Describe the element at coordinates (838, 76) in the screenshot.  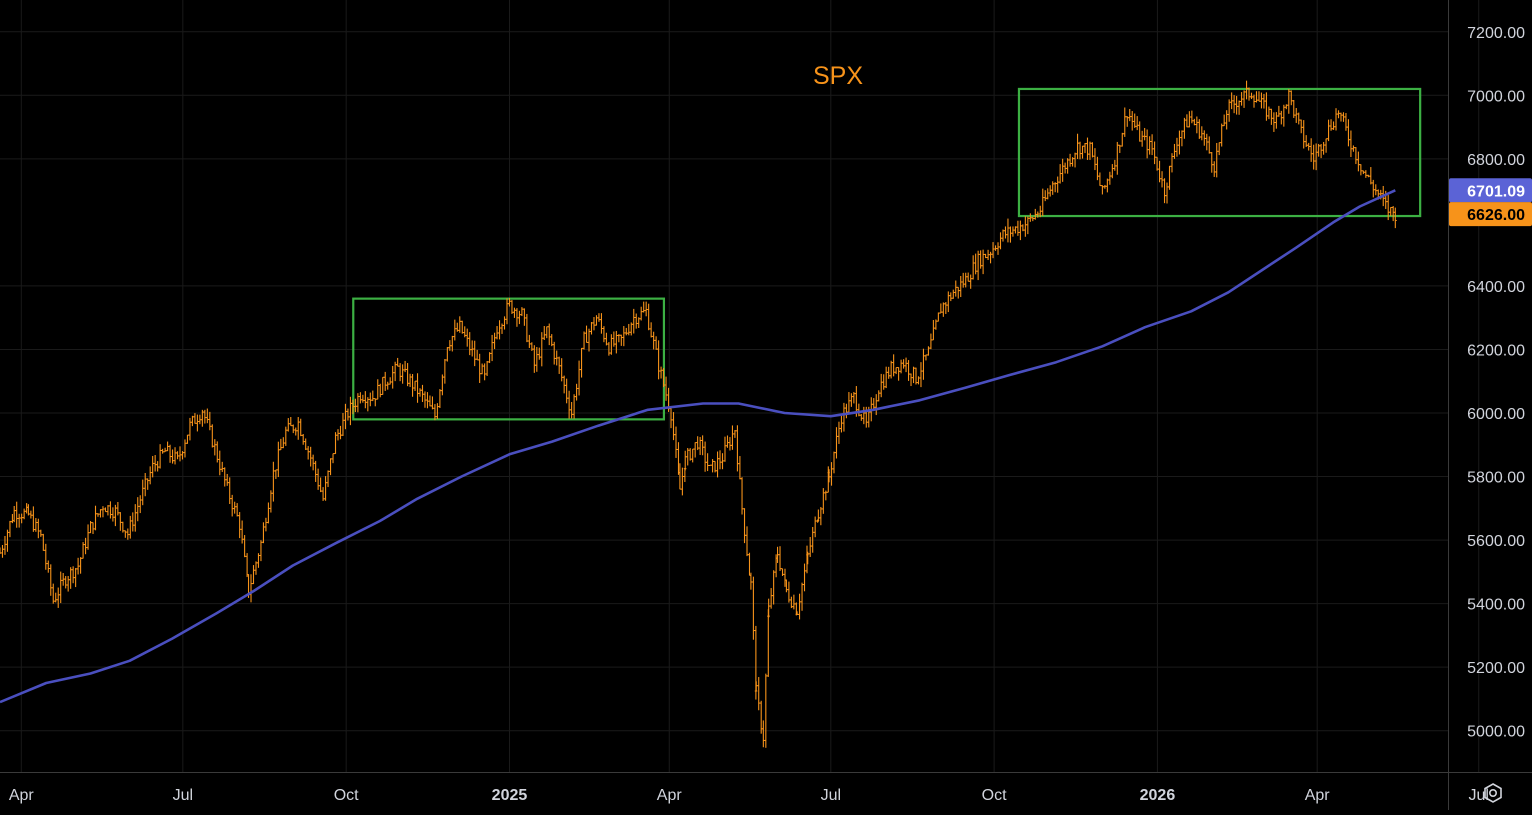
I see `chart-title: SPX` at that location.